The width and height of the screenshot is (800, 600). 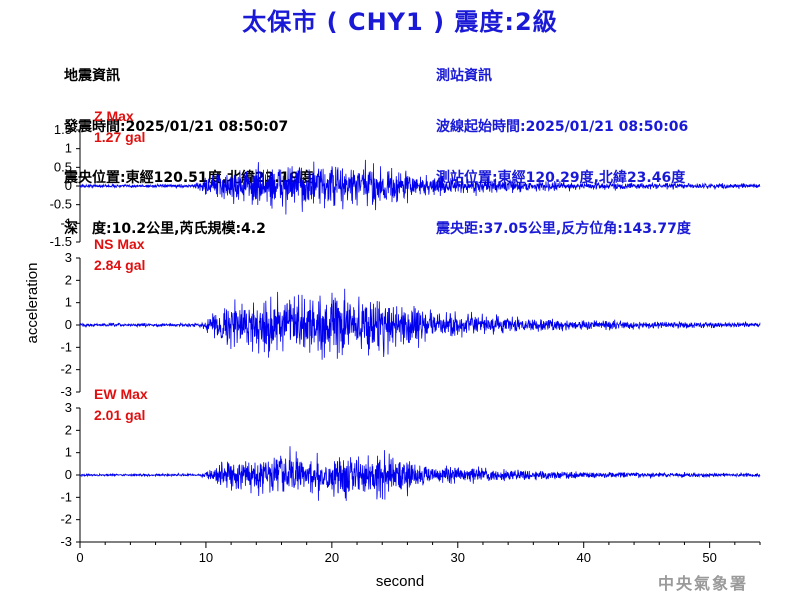 What do you see at coordinates (119, 244) in the screenshot?
I see `max-label-name: NS Max` at bounding box center [119, 244].